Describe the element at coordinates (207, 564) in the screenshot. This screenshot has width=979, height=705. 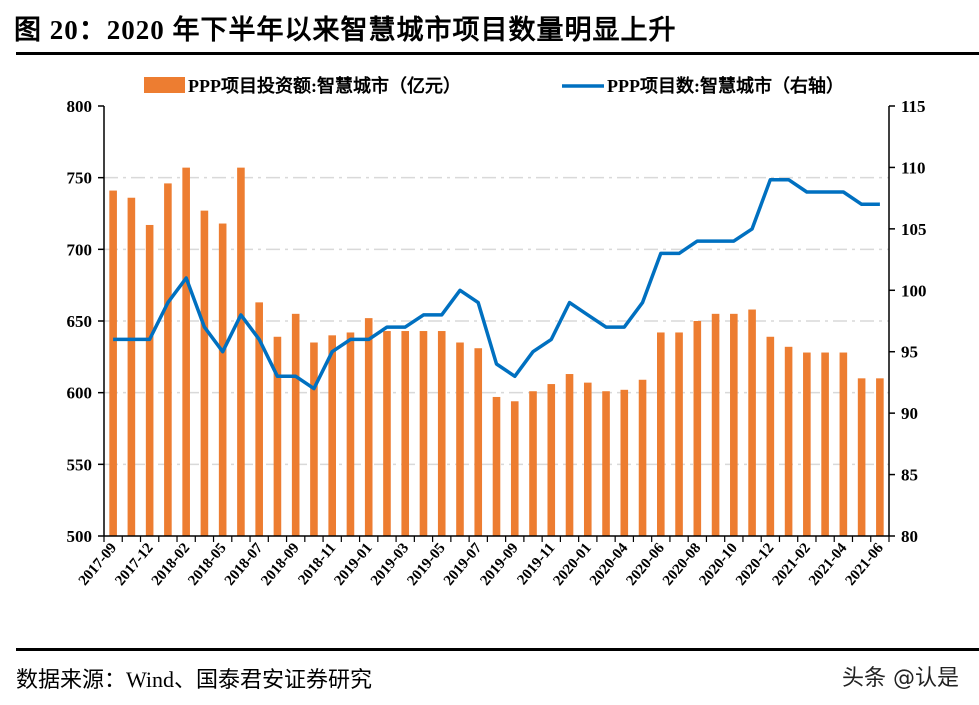
I see `x-axis-tick-label: 2018-05` at that location.